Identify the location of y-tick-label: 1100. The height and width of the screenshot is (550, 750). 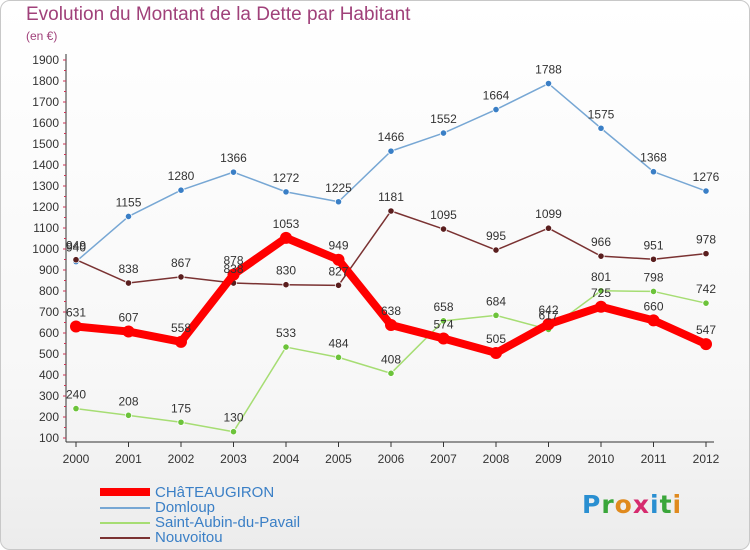
(46, 228).